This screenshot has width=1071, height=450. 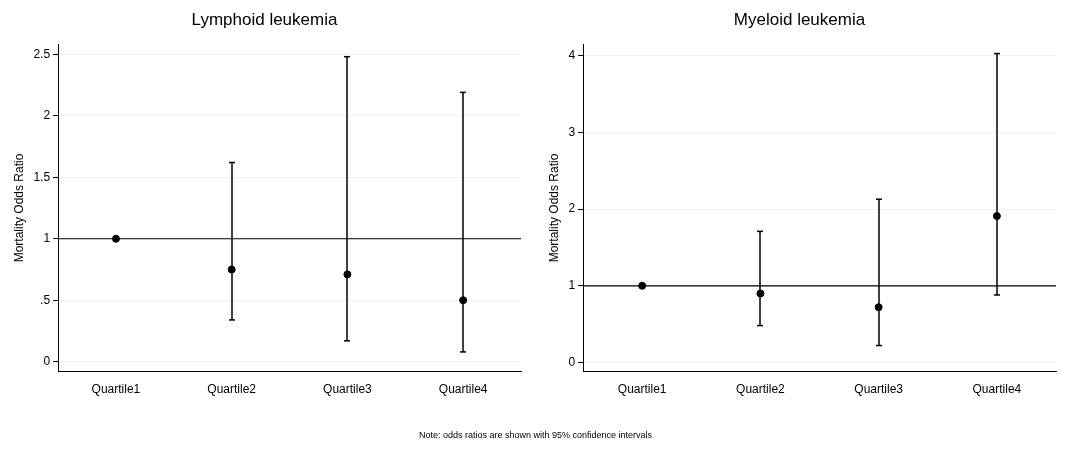 What do you see at coordinates (264, 19) in the screenshot?
I see `chart-title: Lymphoid leukemia` at bounding box center [264, 19].